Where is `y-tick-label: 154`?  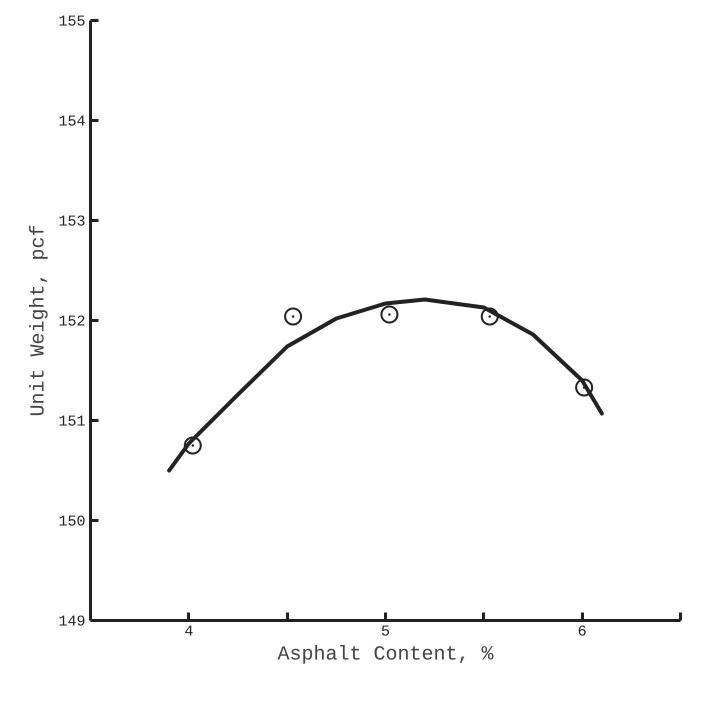
y-tick-label: 154 is located at coordinates (72, 122).